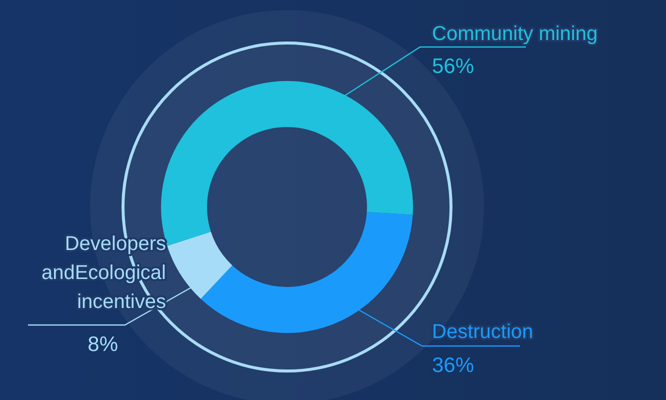 Image resolution: width=666 pixels, height=400 pixels. Describe the element at coordinates (515, 34) in the screenshot. I see `slice-label: Community mining` at that location.